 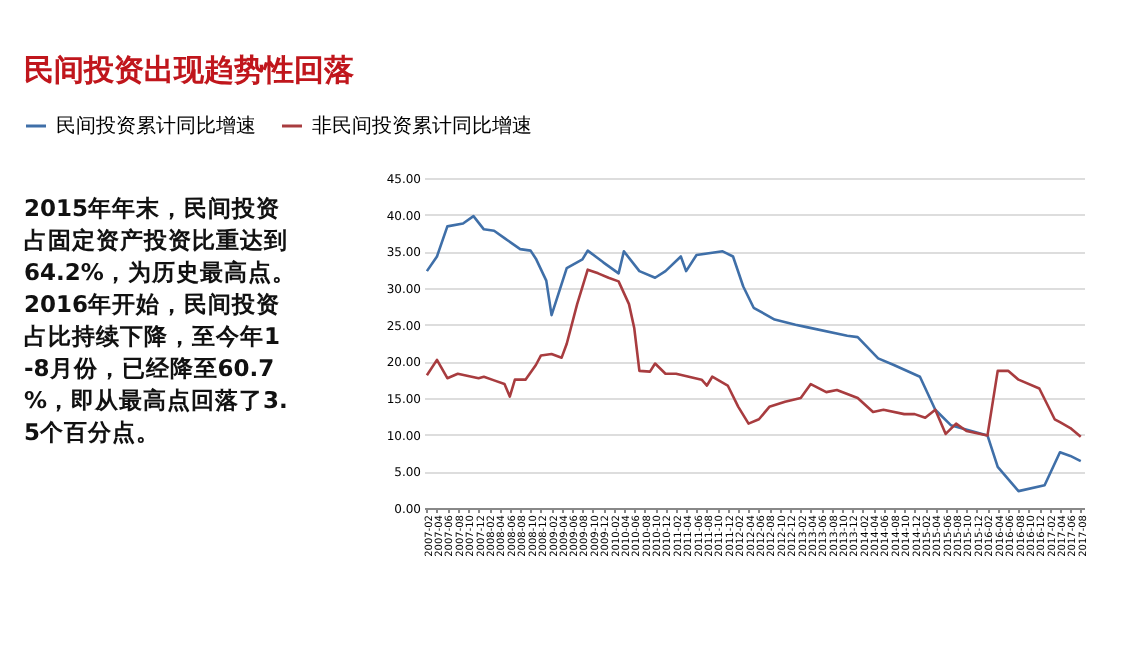 I want to click on text: 2015年年末，民间投资占固定资产投资比重达到64.2%，为历史最高点。2016年开始，民间投资占比持续下降，至今年1-8月份，已经降至60.7%，即从最高点回落了3.5个百分点。, so click(x=160, y=320).